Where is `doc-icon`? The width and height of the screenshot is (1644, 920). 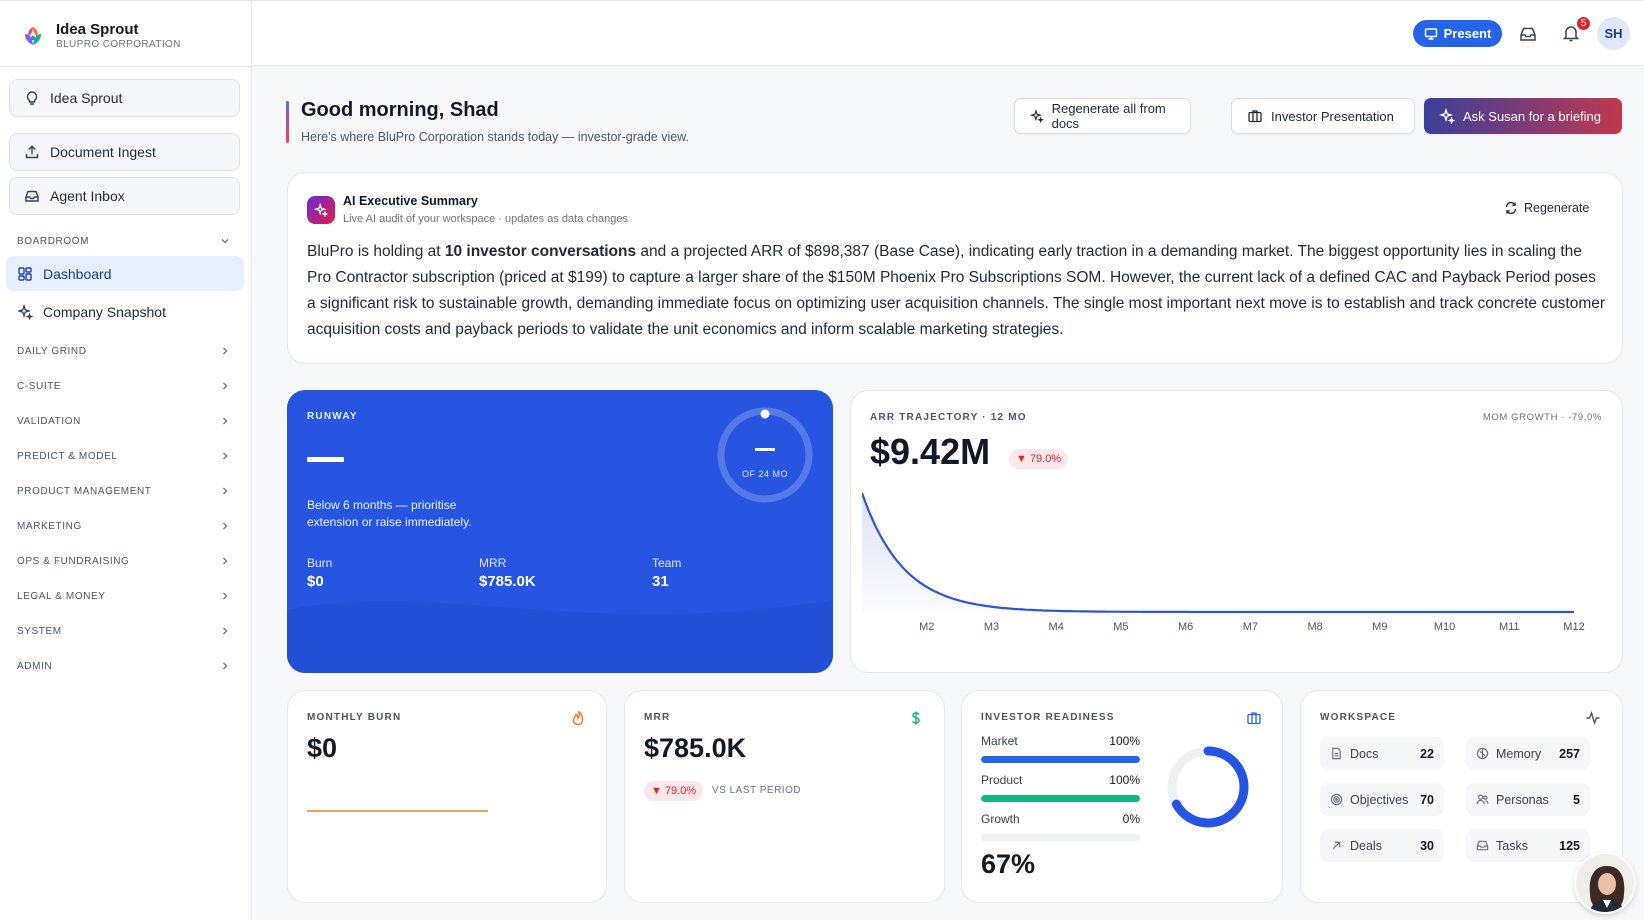
doc-icon is located at coordinates (1336, 753).